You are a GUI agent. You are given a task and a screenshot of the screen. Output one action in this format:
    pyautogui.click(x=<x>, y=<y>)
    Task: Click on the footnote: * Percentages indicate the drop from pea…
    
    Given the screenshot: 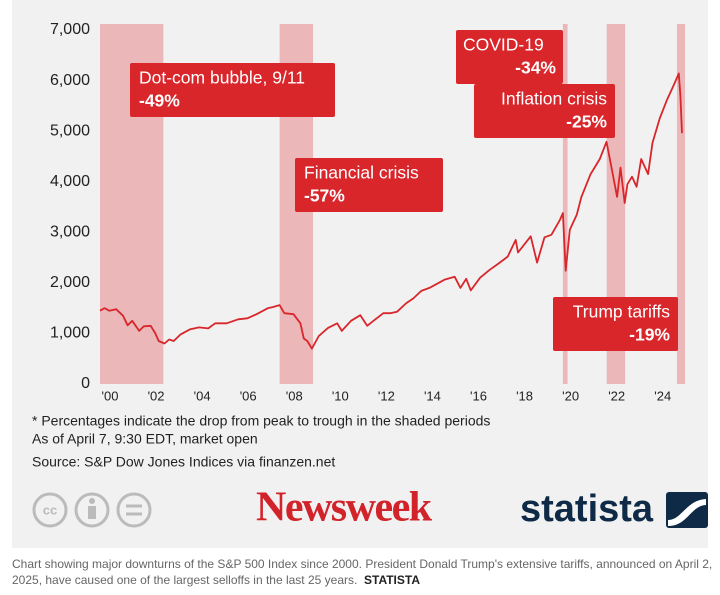 What is the action you would take?
    pyautogui.click(x=261, y=421)
    